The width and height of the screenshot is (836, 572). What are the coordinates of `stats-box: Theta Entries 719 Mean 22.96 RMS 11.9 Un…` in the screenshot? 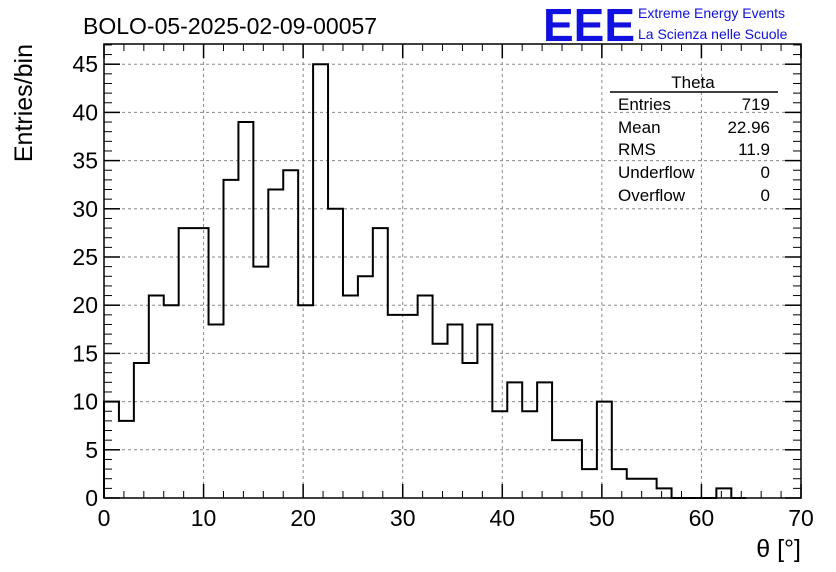 It's located at (694, 139).